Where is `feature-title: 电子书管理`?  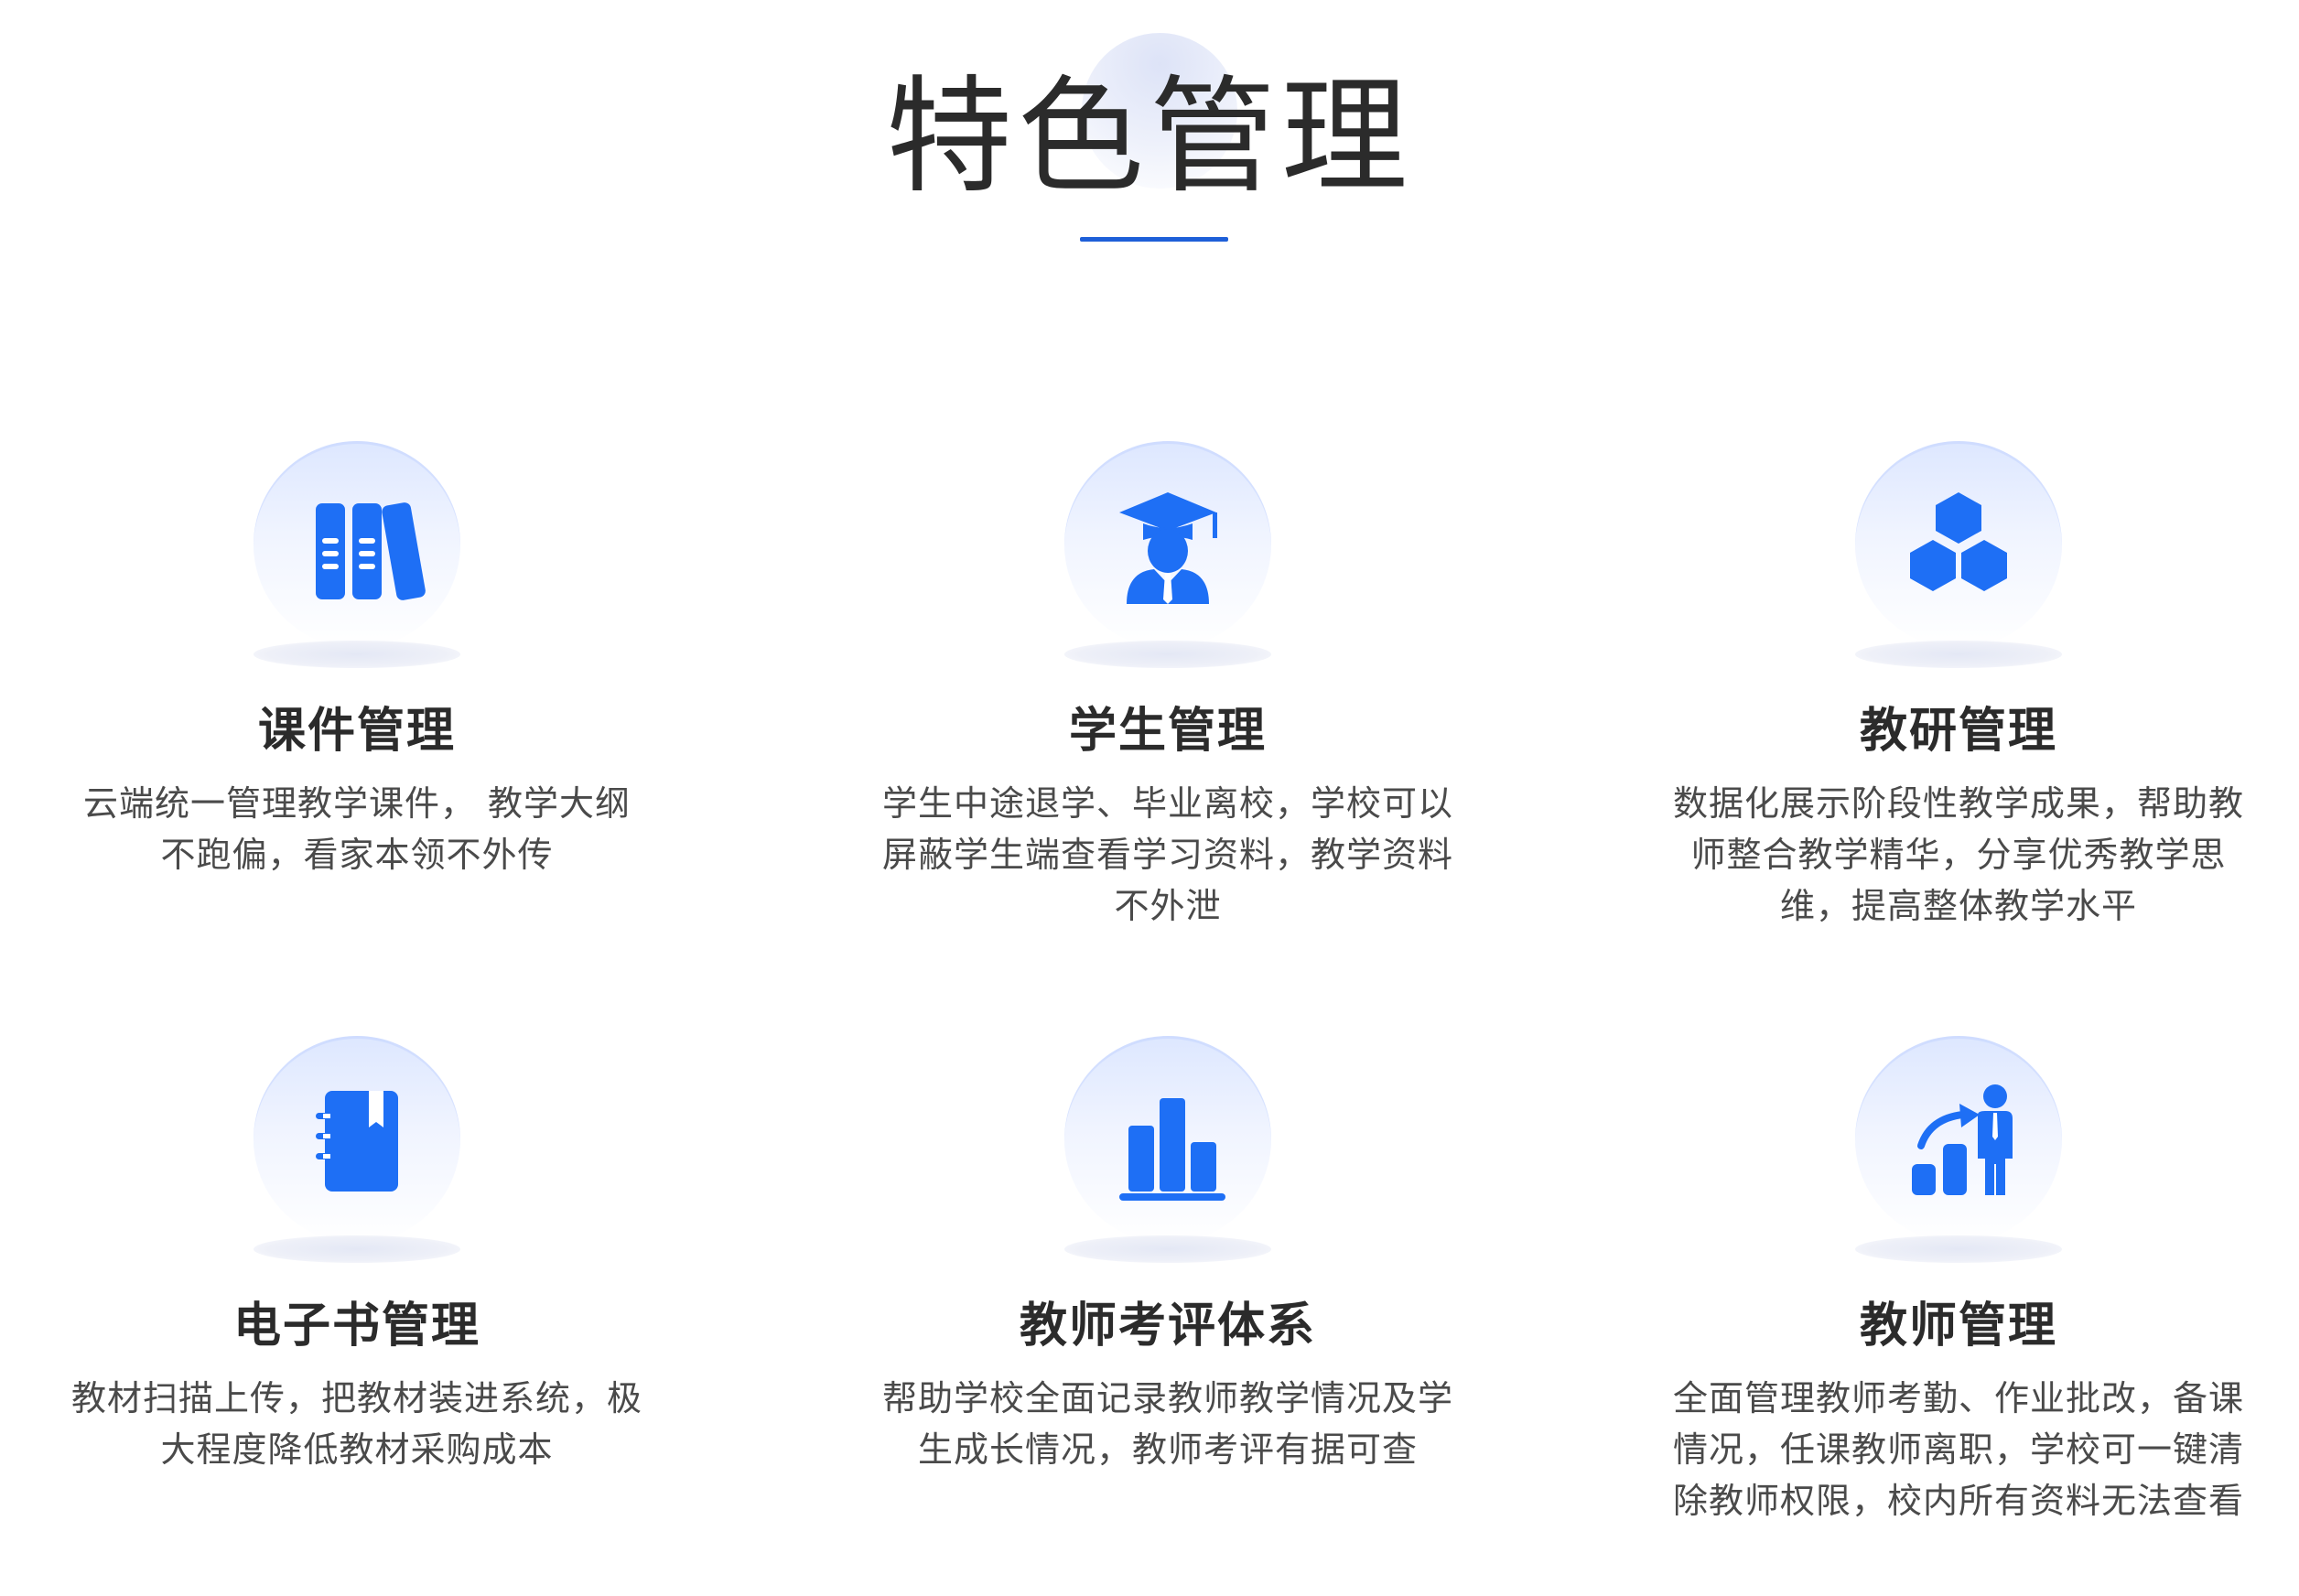
feature-title: 电子书管理 is located at coordinates (356, 1326).